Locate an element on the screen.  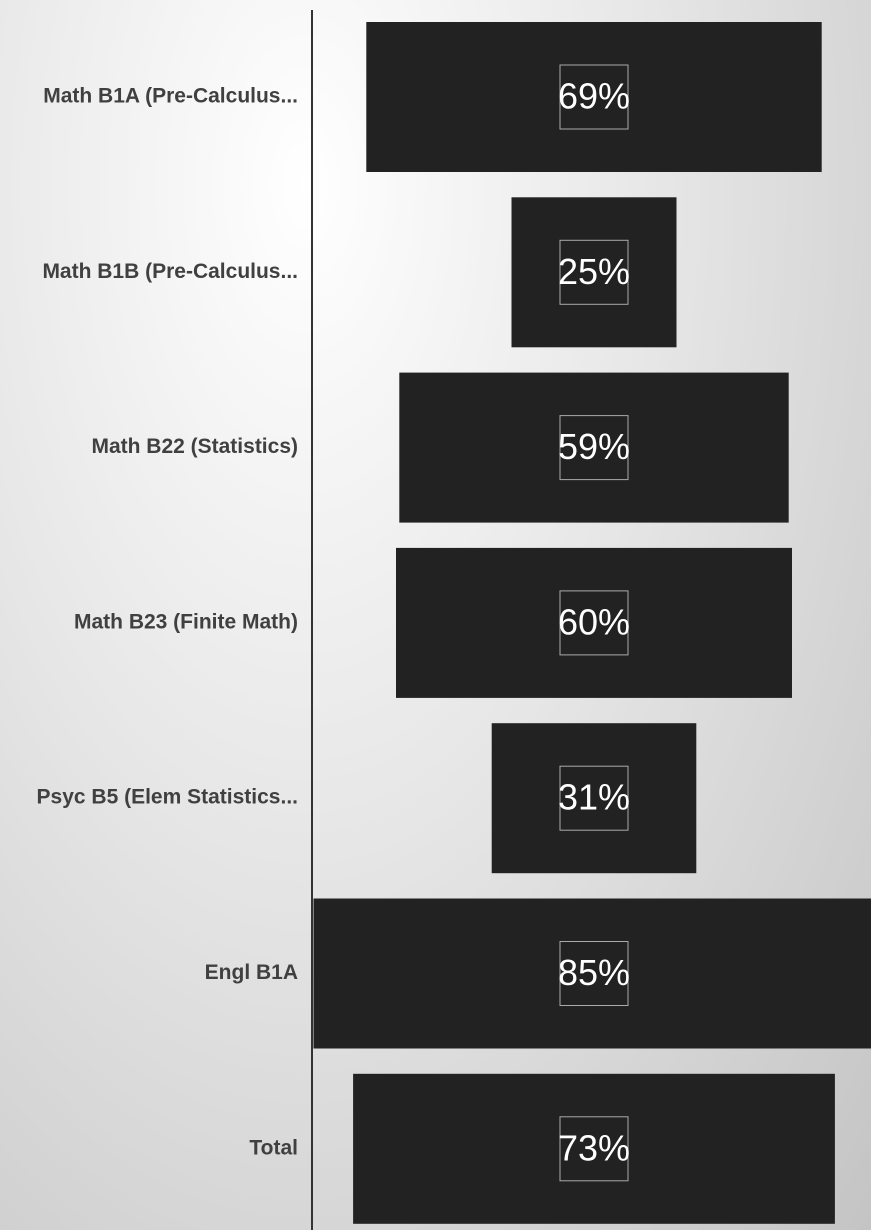
value-label: 31% is located at coordinates (594, 797).